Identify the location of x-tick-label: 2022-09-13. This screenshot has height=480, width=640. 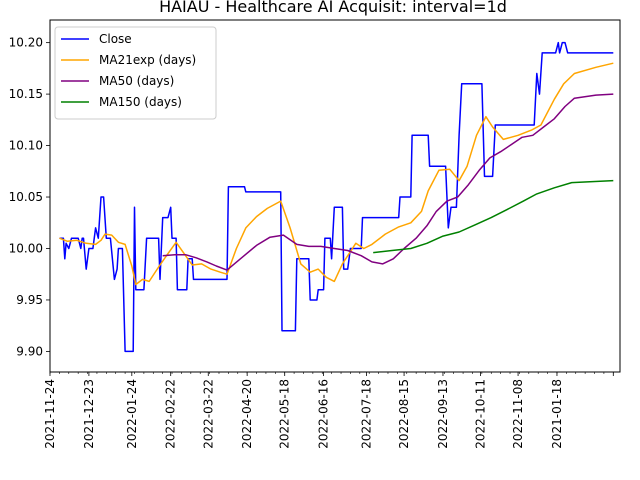
(443, 414).